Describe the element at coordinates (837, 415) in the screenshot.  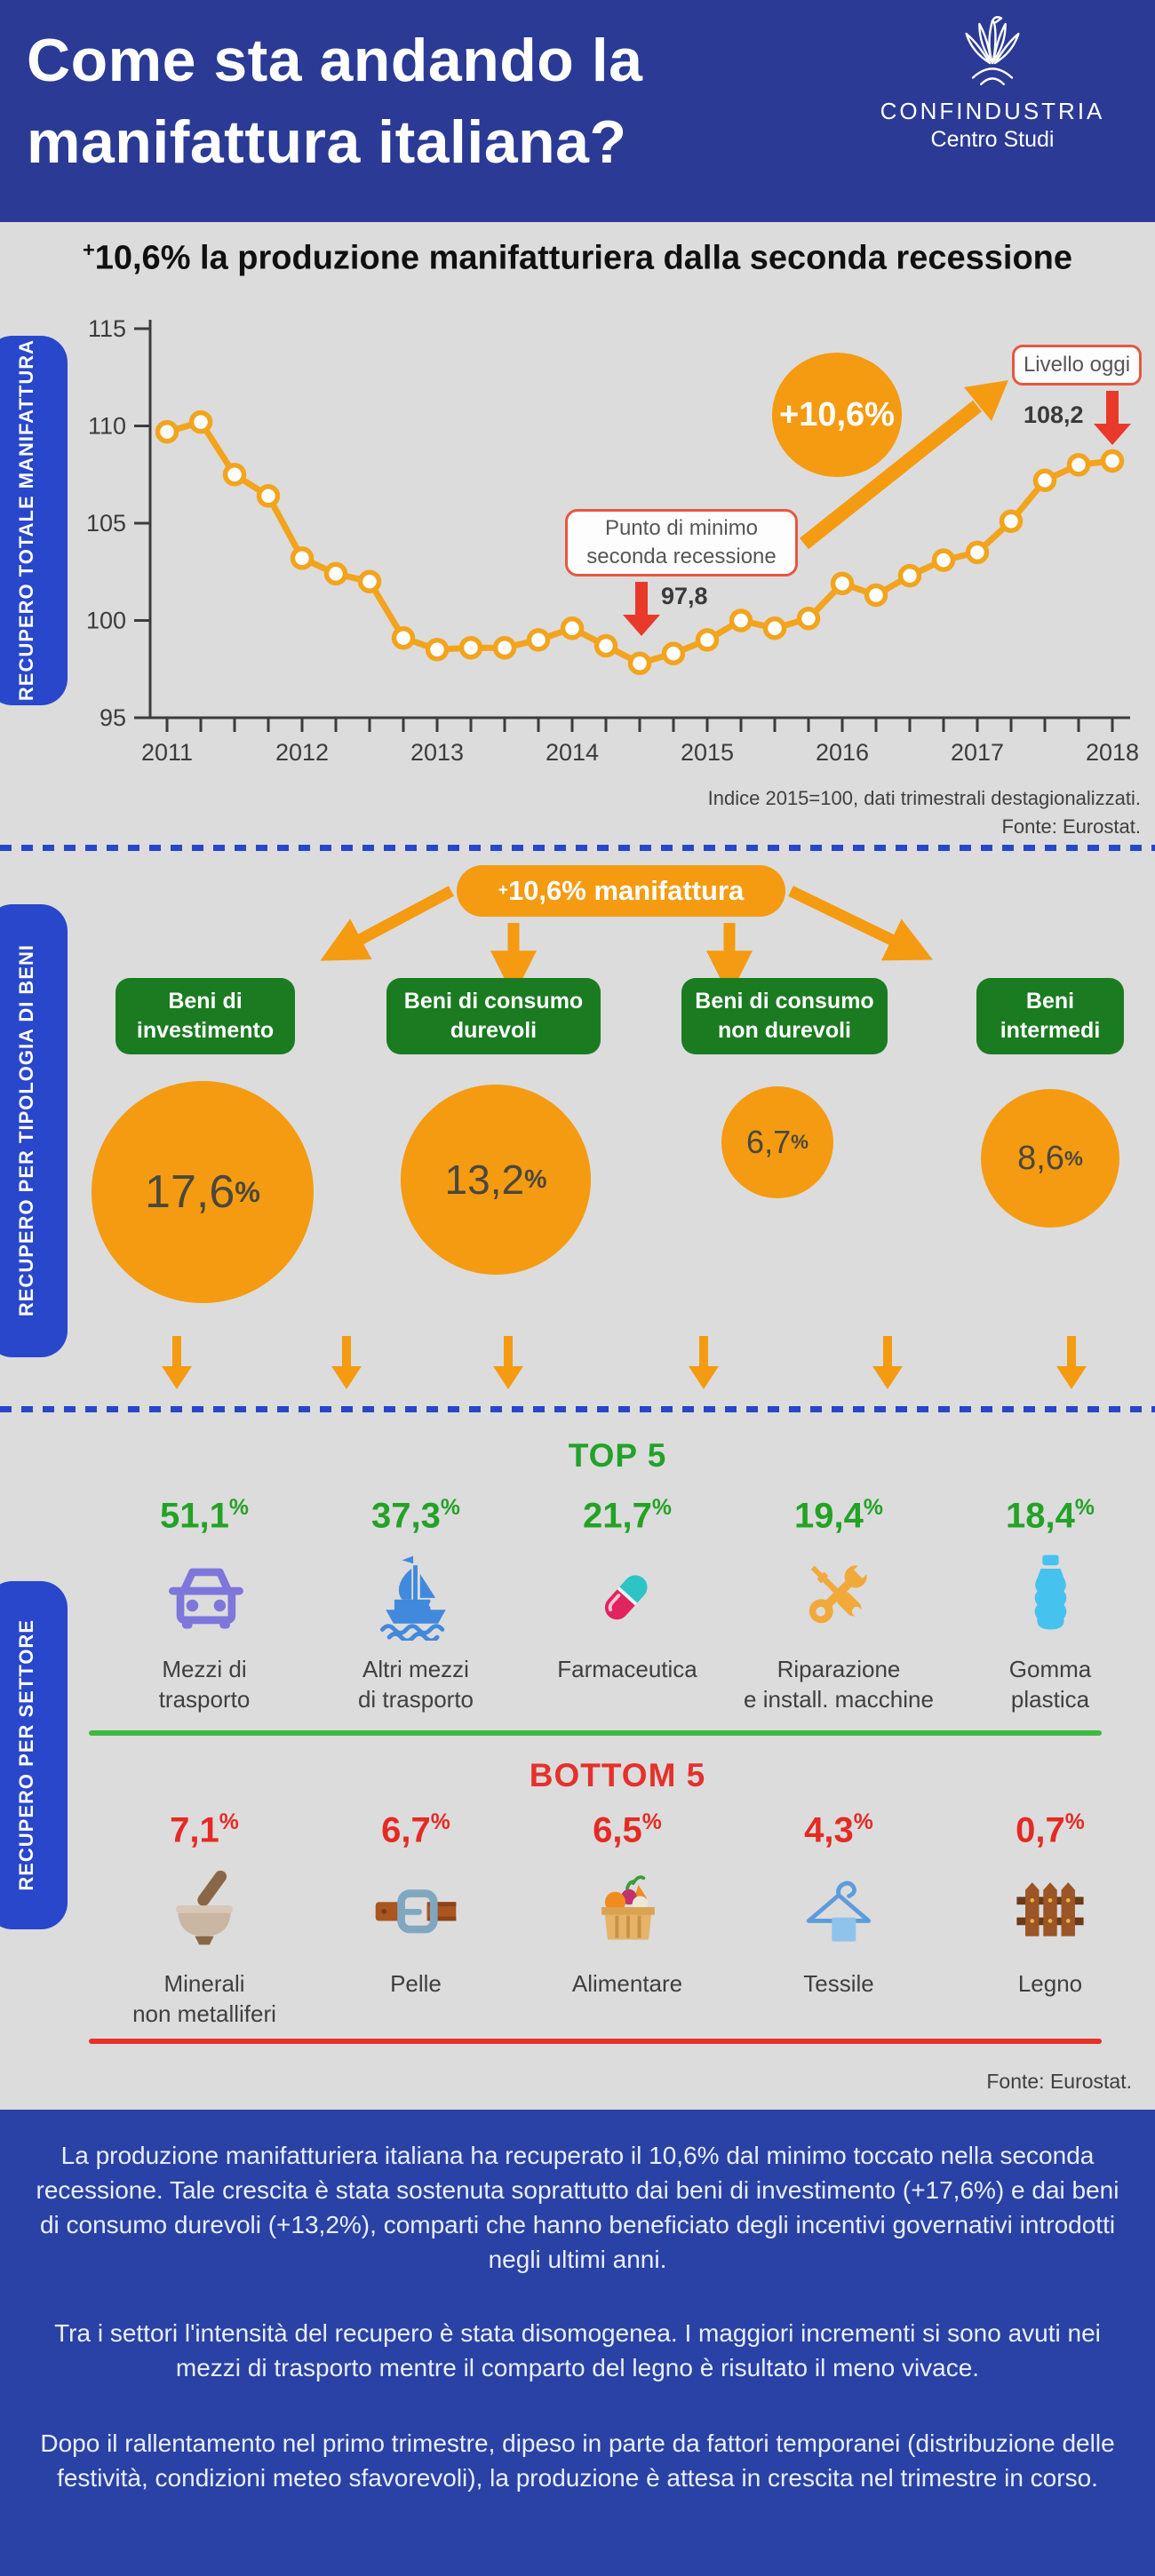
I see `growth-badge: +10,6%` at that location.